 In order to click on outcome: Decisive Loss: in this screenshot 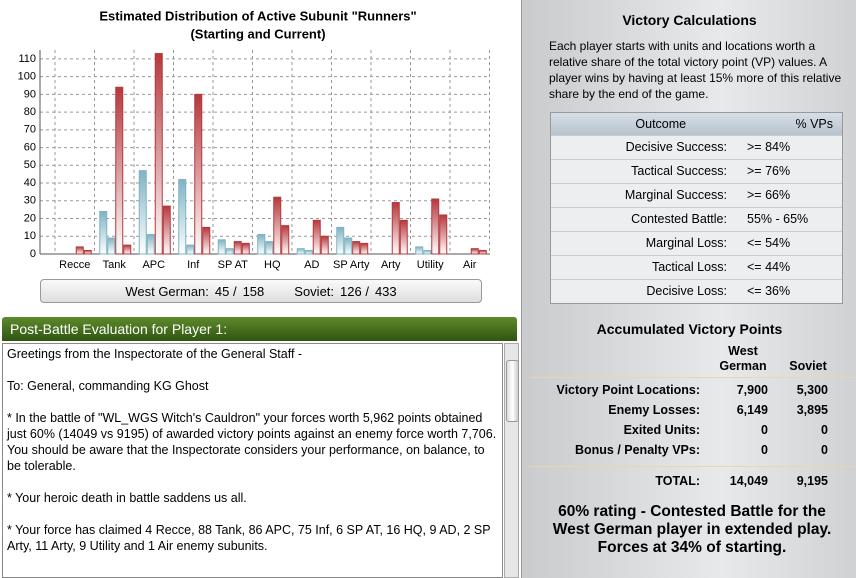, I will do `click(686, 291)`.